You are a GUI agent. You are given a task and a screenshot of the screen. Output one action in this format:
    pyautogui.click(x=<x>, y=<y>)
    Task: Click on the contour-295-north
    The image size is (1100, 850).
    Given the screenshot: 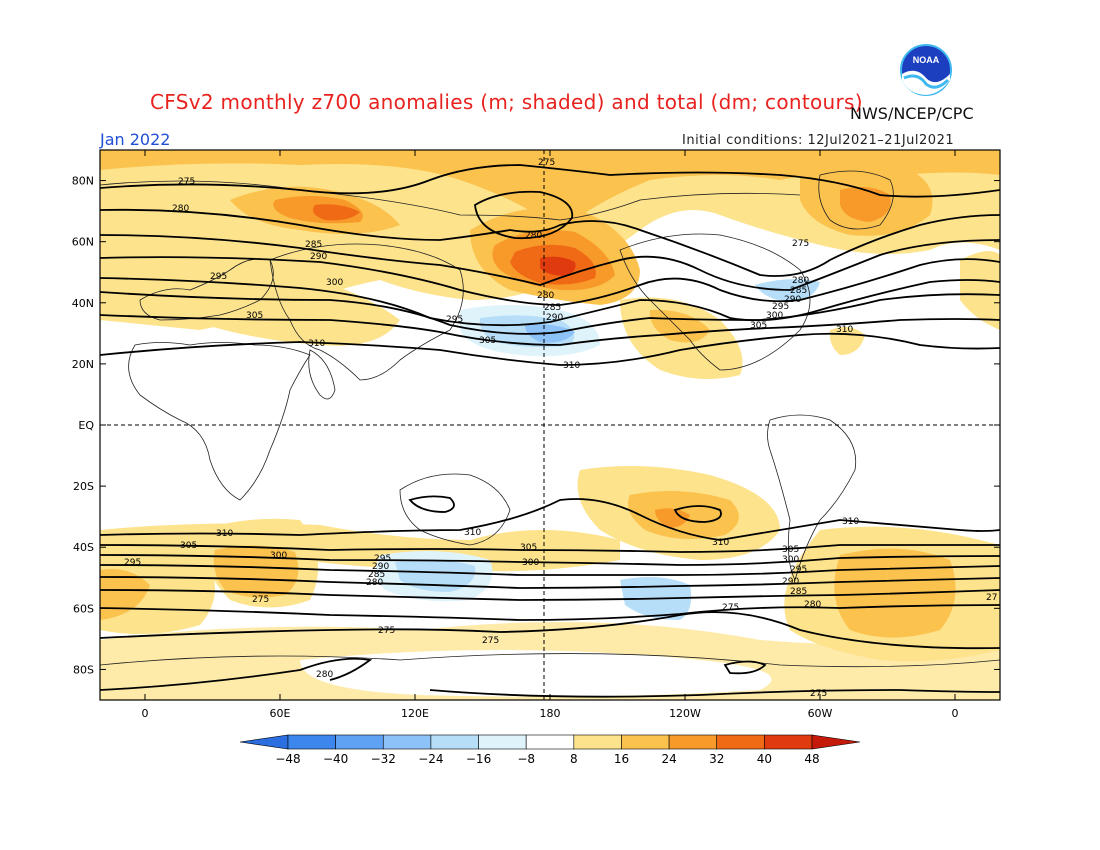 What is the action you would take?
    pyautogui.click(x=550, y=302)
    